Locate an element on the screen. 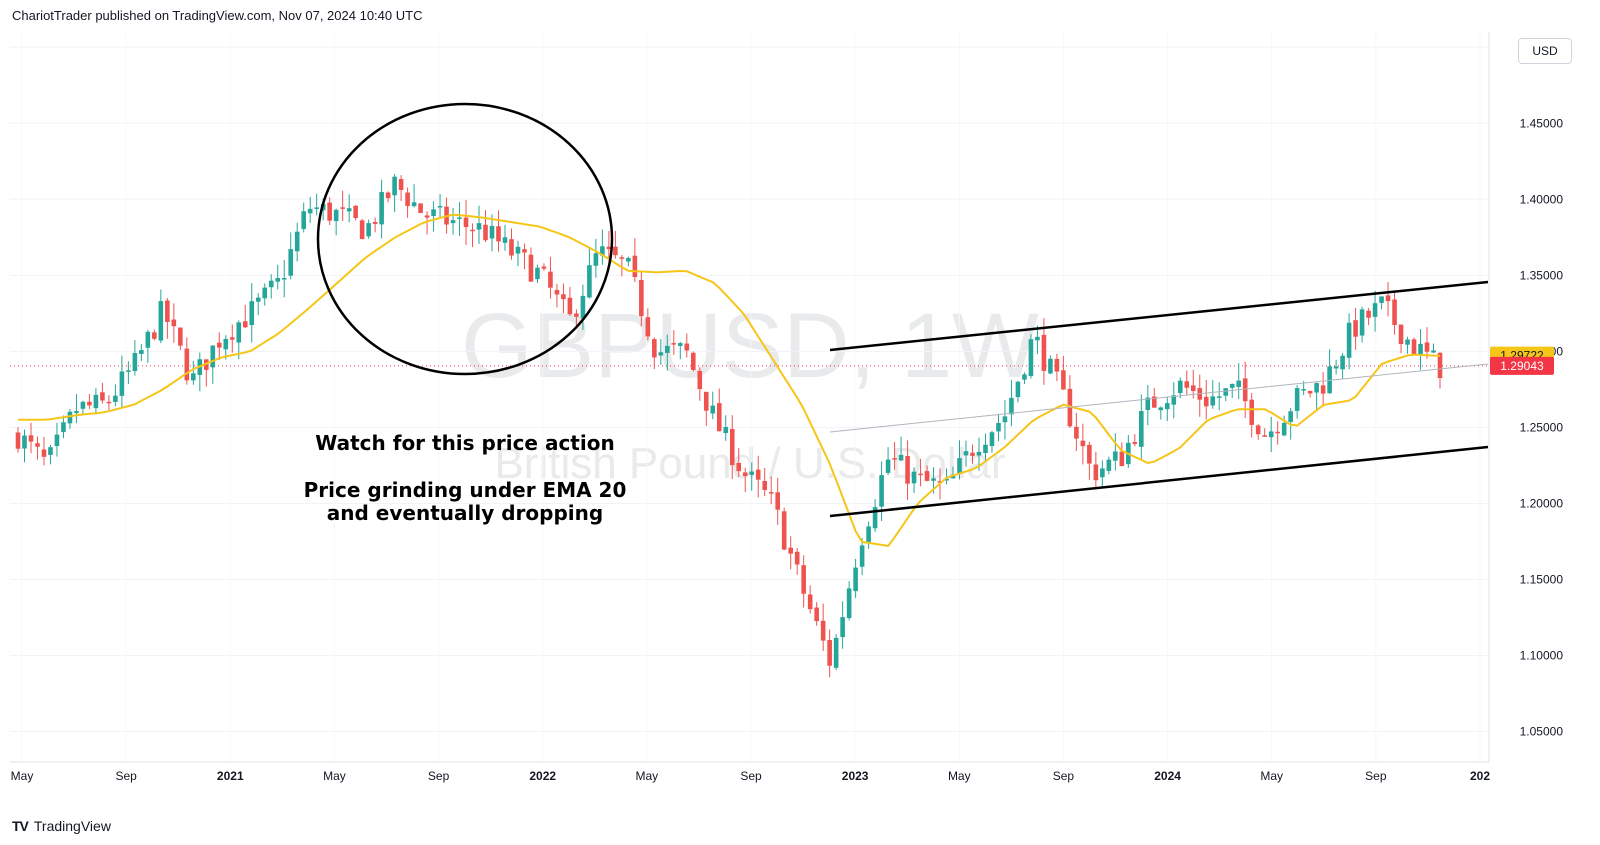  last-price-badge: 1.29043 is located at coordinates (1522, 365).